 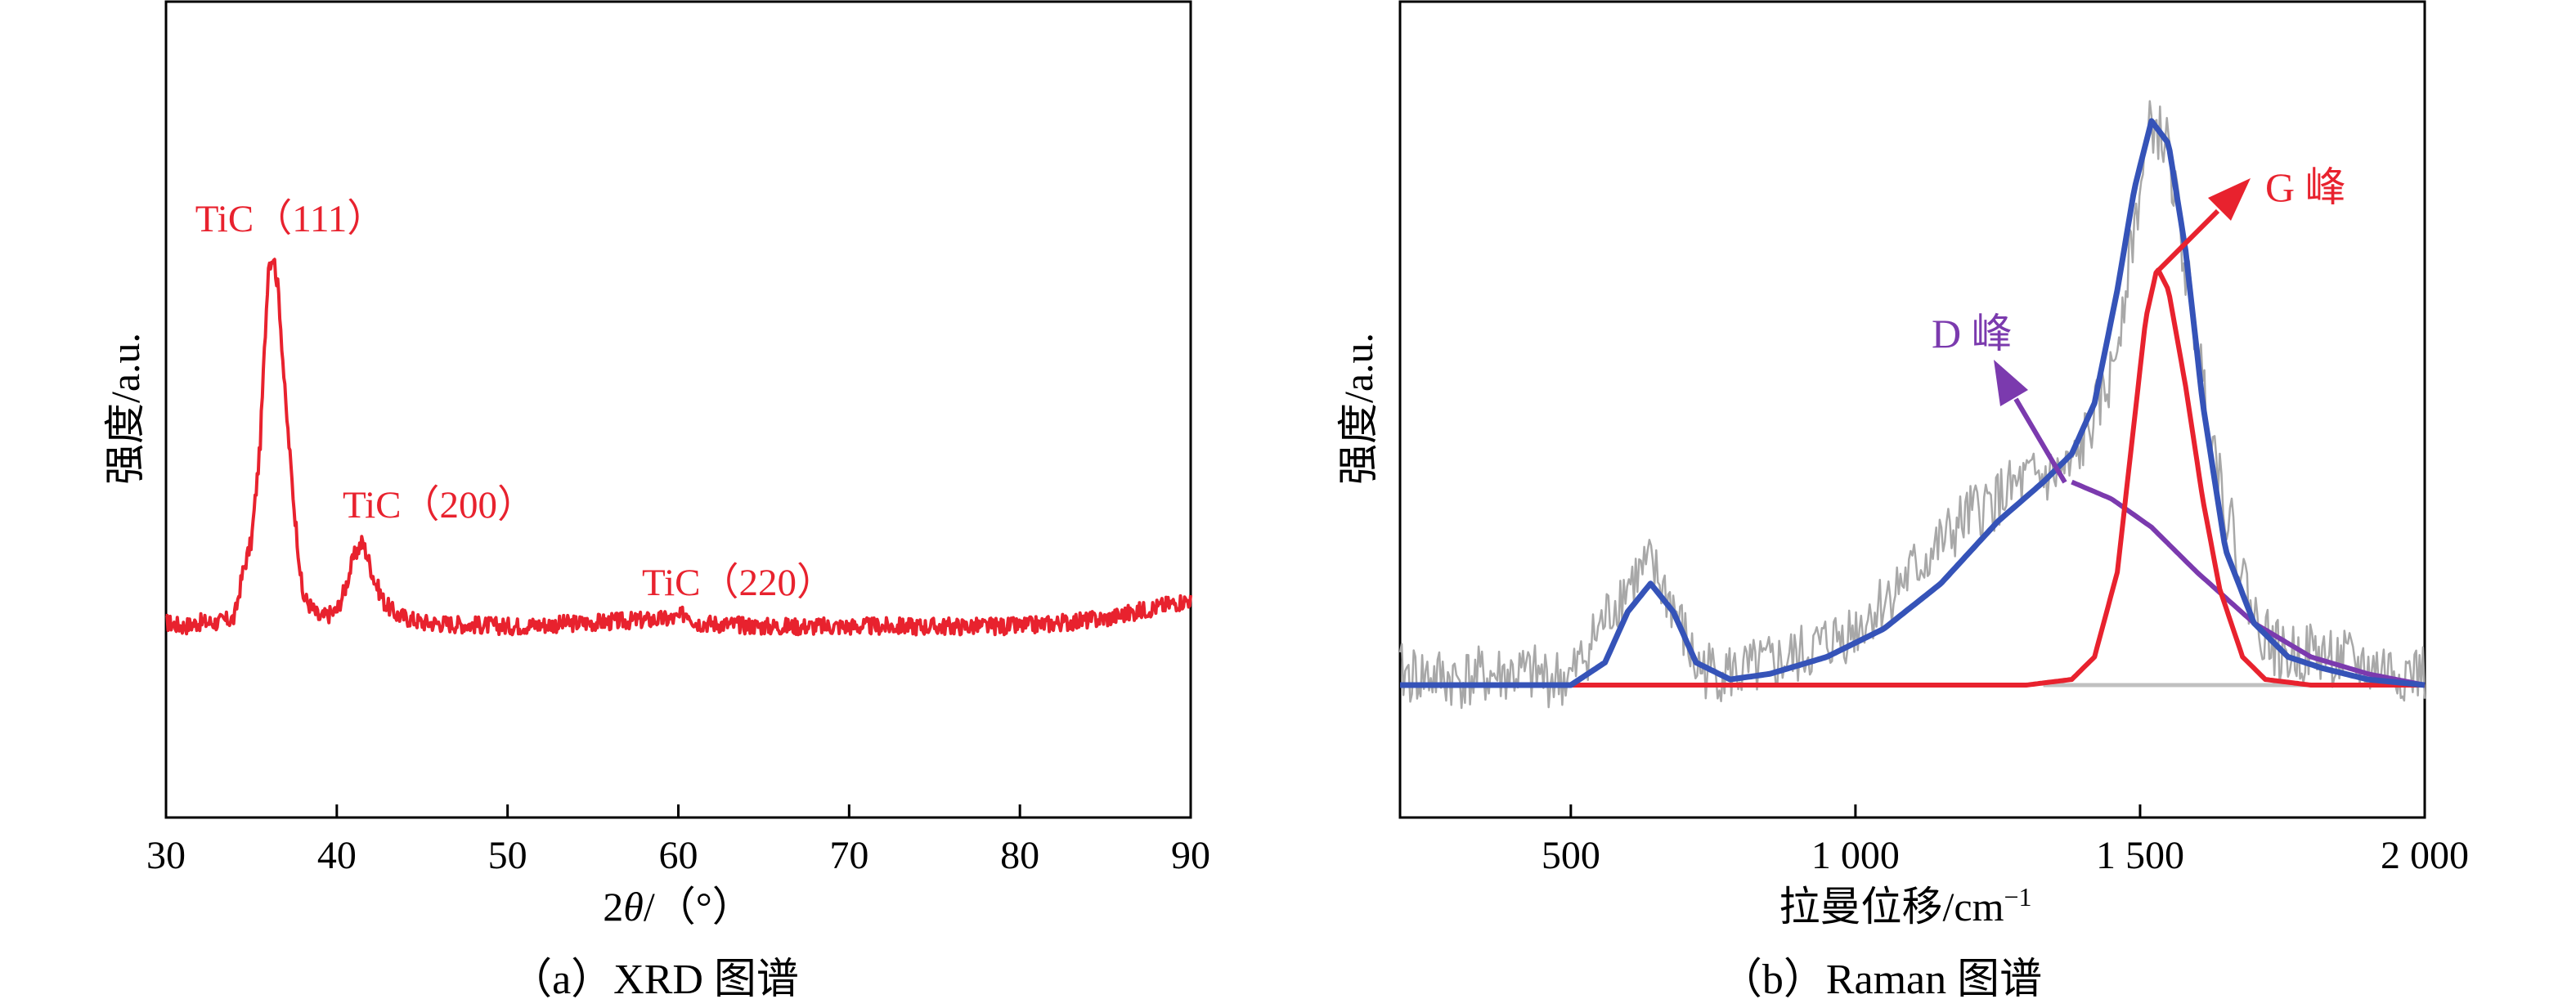 I want to click on xrd-tick-label-40: 40, so click(x=337, y=856).